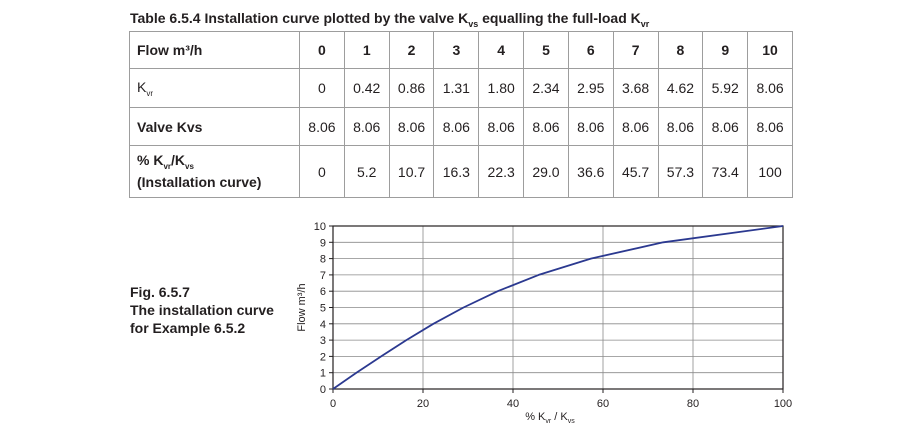 The height and width of the screenshot is (437, 900). What do you see at coordinates (214, 171) in the screenshot?
I see `row-label-pct: % Kvr/Kvs (Installation curve)` at bounding box center [214, 171].